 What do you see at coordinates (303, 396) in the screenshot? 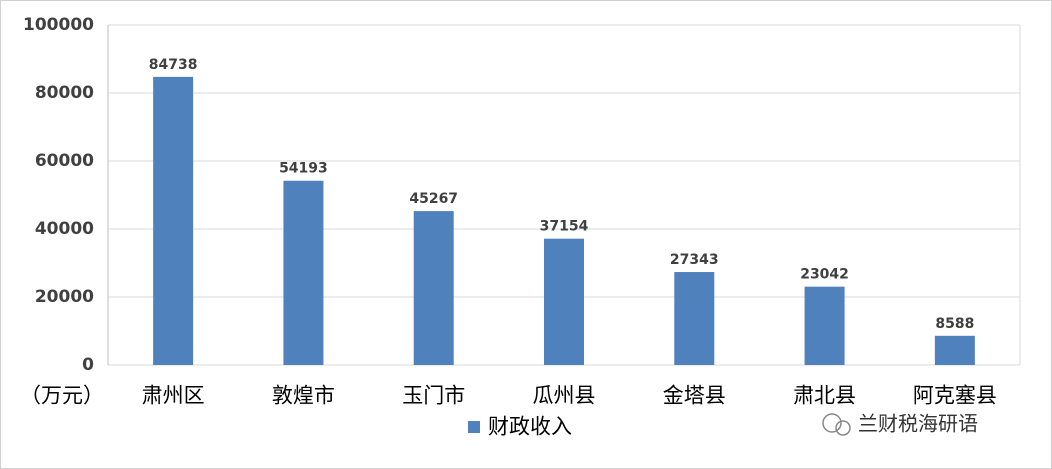
I see `x-tick-label: 敦煌市` at bounding box center [303, 396].